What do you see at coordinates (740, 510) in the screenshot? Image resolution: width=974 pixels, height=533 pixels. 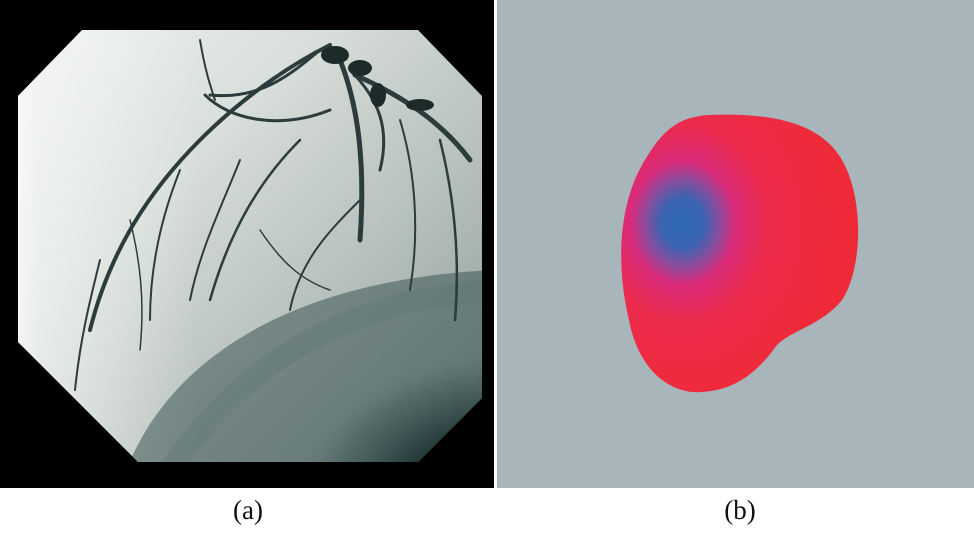 I see `panel-b-label: (b)` at bounding box center [740, 510].